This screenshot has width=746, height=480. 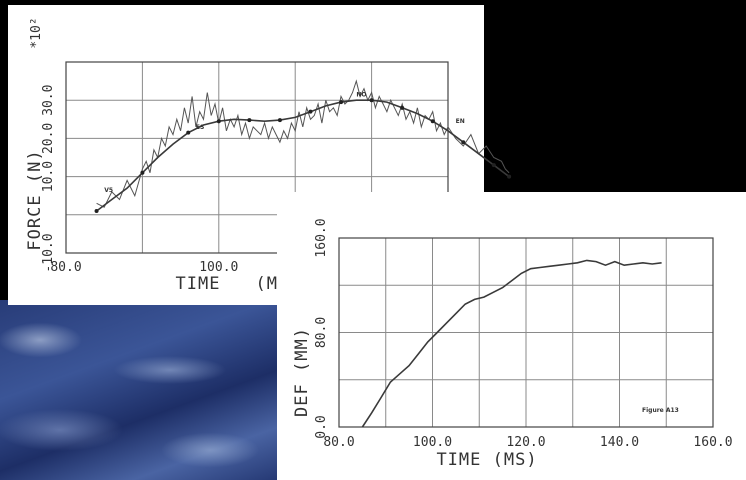 I want to click on noisy-force-line, so click(x=303, y=143).